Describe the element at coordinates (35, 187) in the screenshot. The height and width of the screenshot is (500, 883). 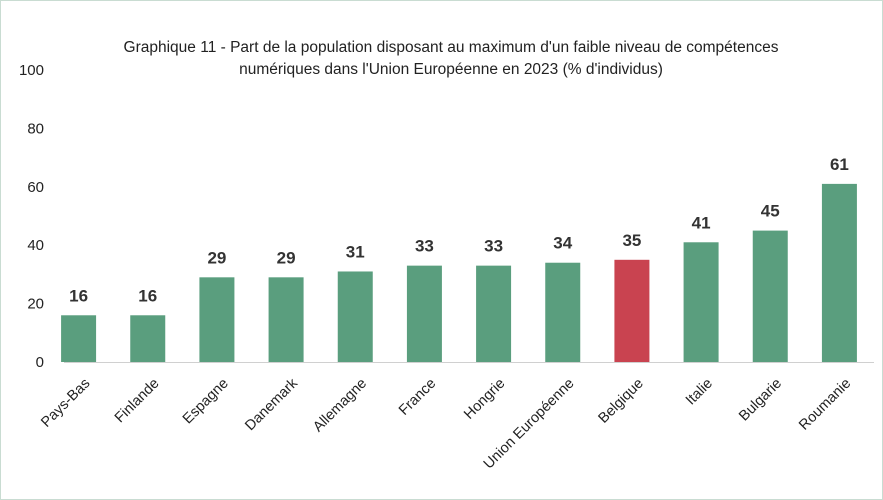
I see `y-tick-label: 60` at that location.